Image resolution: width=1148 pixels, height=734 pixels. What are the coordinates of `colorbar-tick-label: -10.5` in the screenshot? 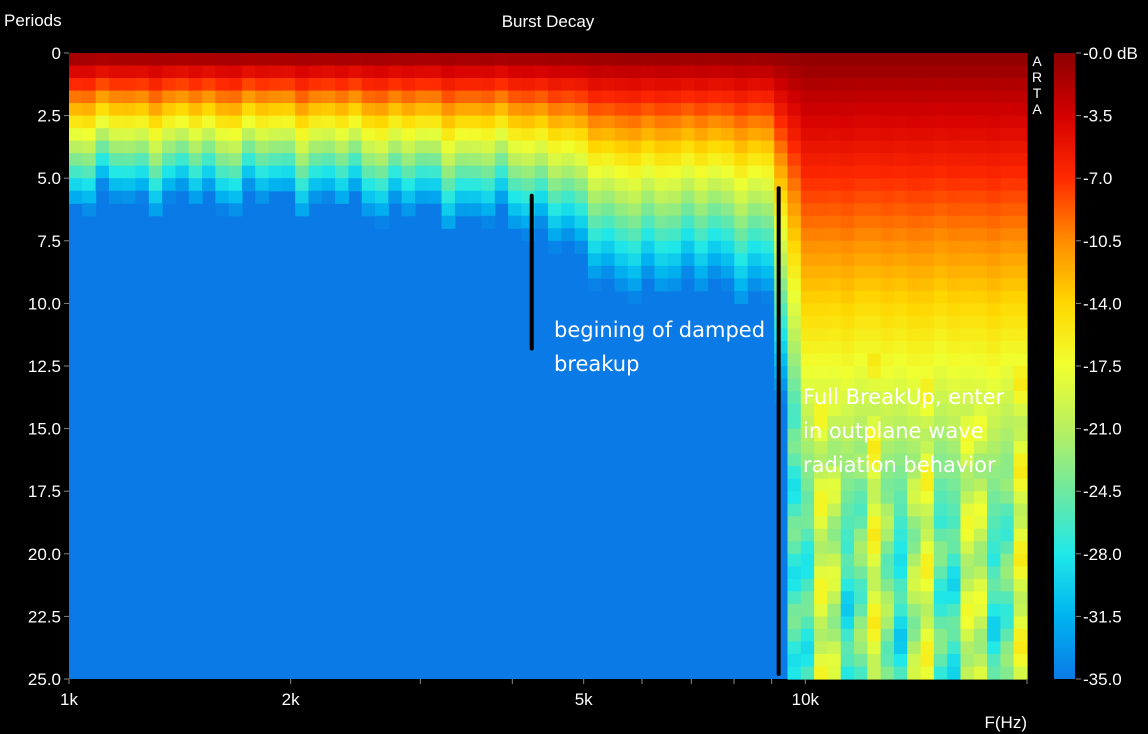 It's located at (1102, 241).